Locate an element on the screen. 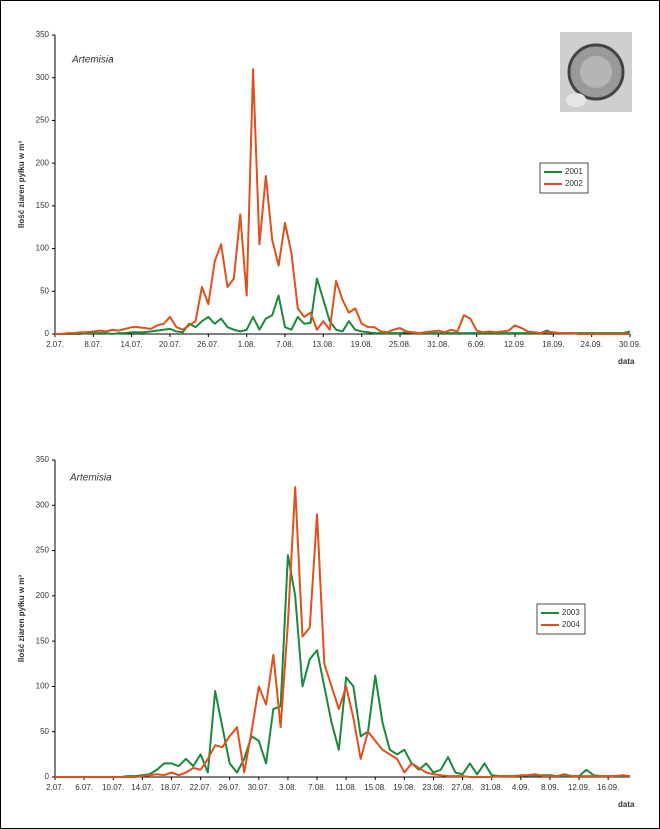  x-tick-label: 23.08. is located at coordinates (433, 787).